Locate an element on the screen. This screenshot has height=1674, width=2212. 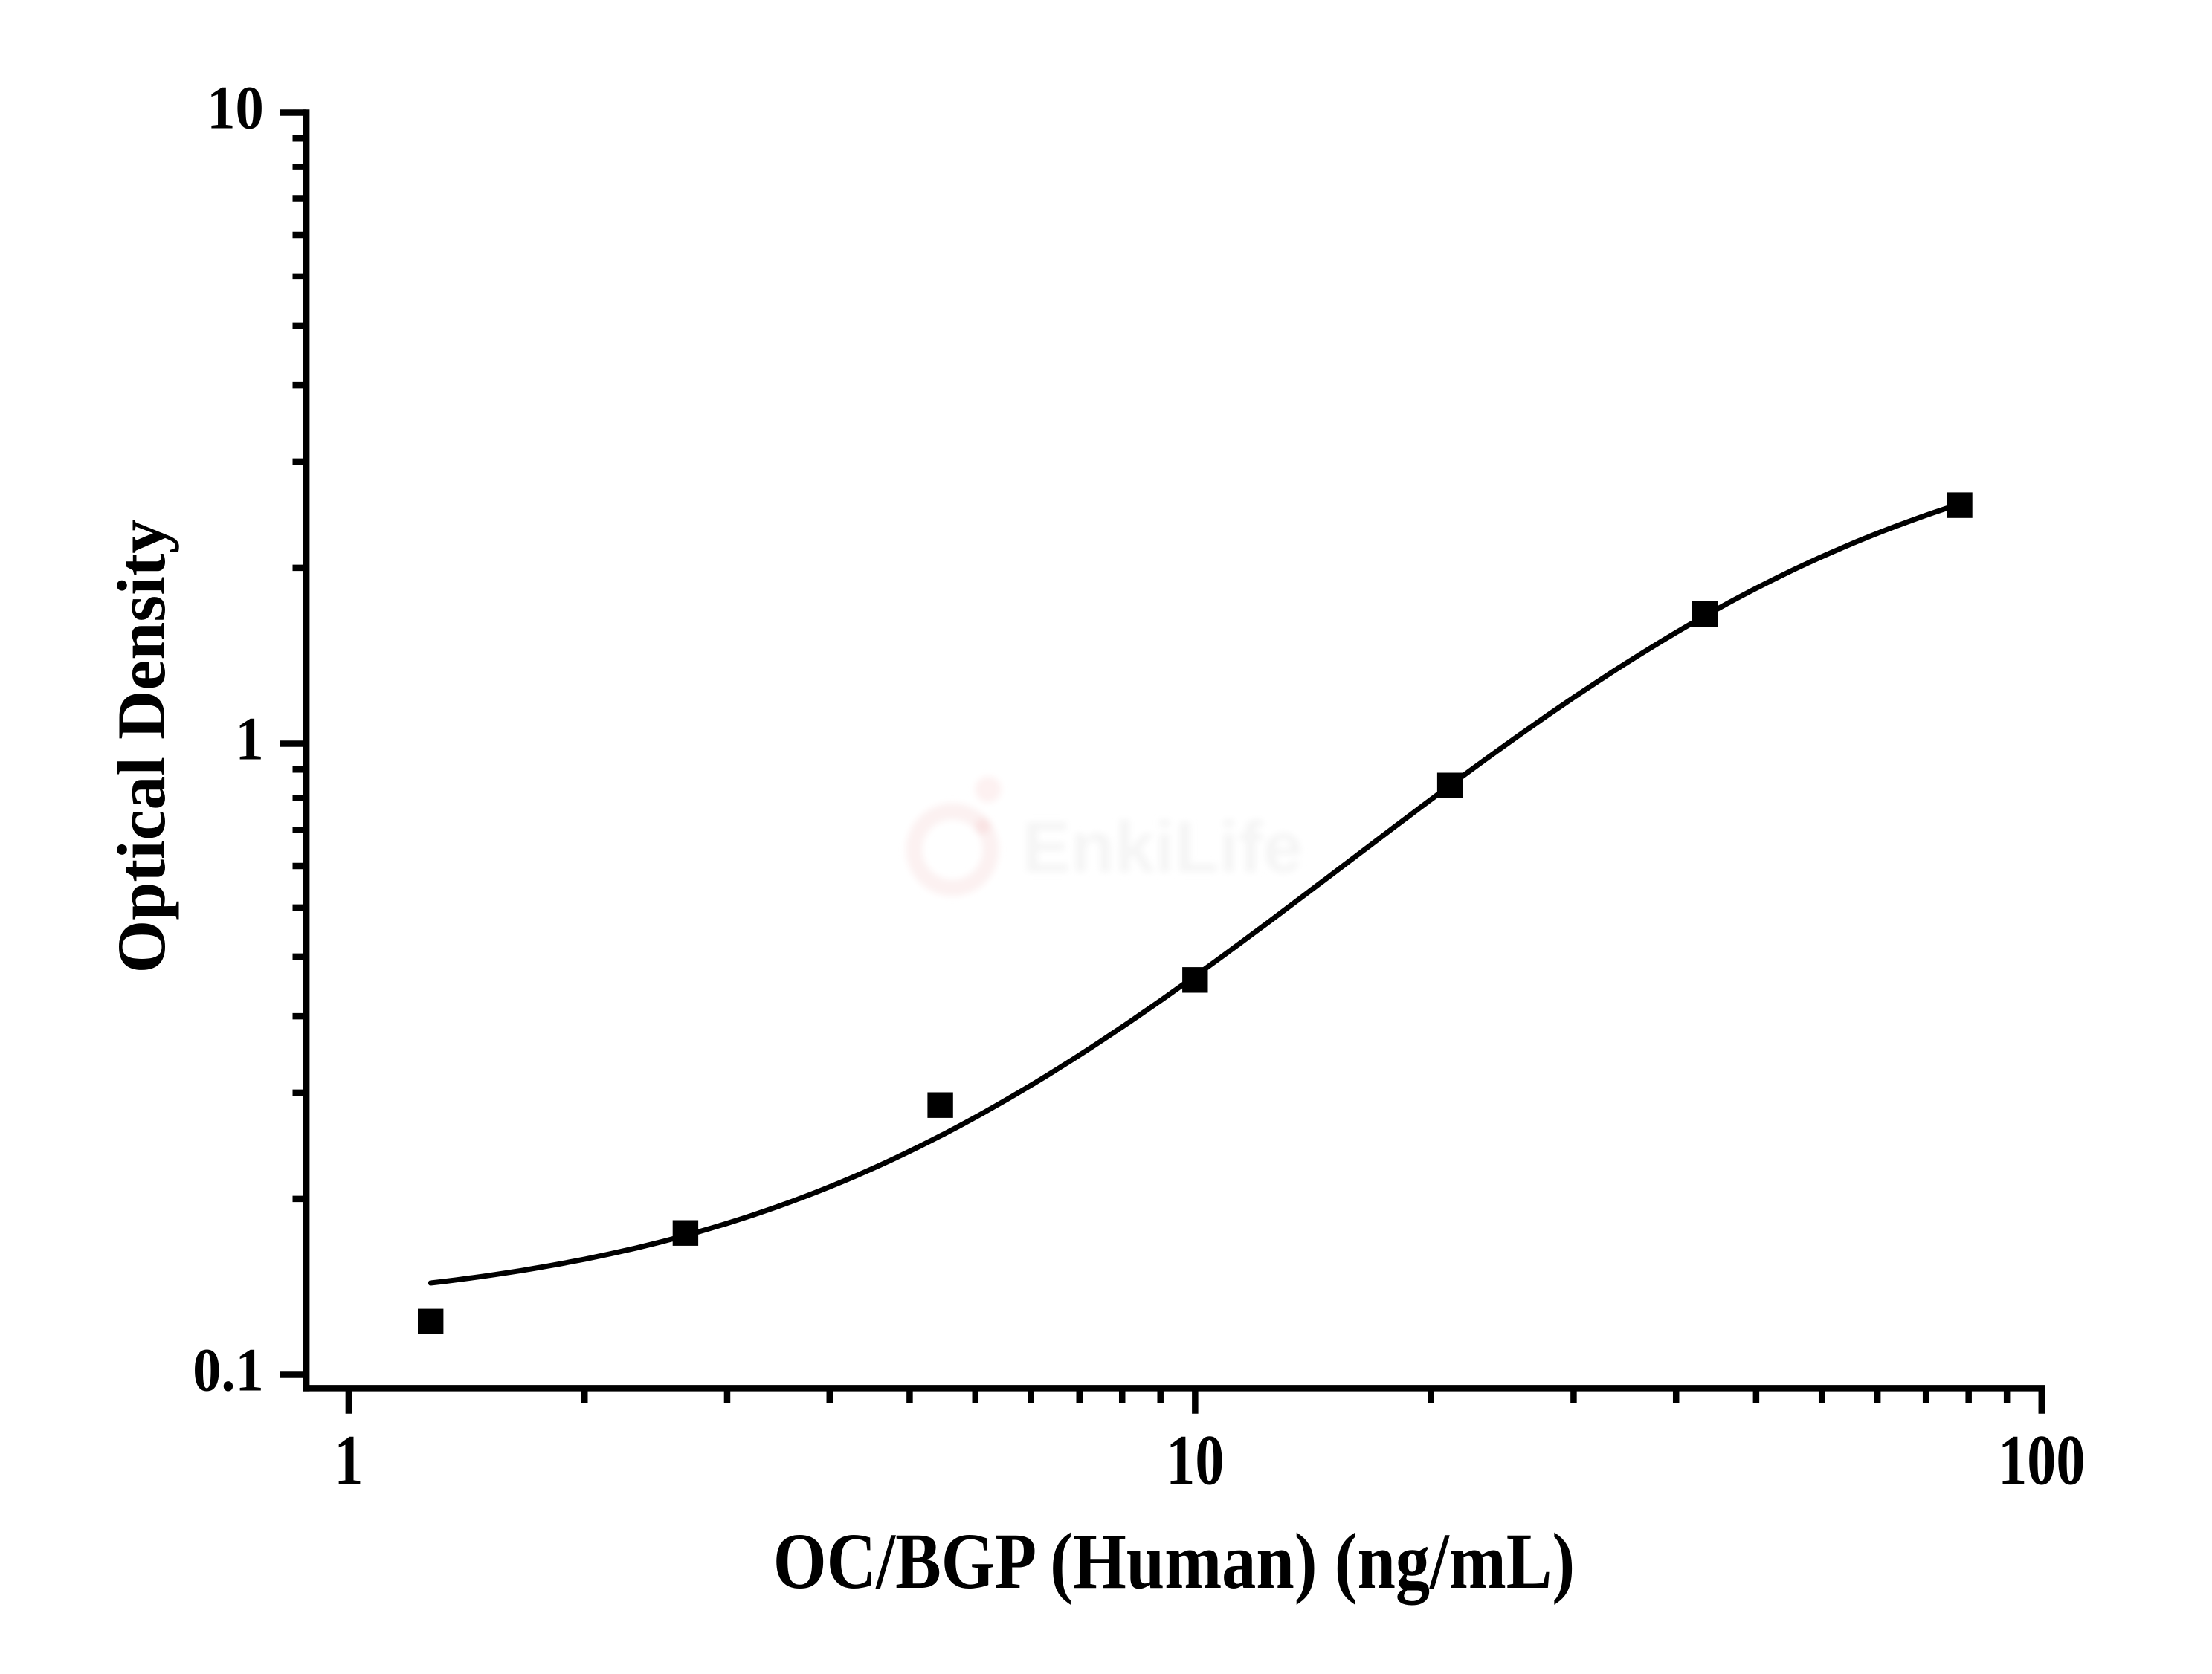
svg-text: 100 is located at coordinates (2042, 1460).